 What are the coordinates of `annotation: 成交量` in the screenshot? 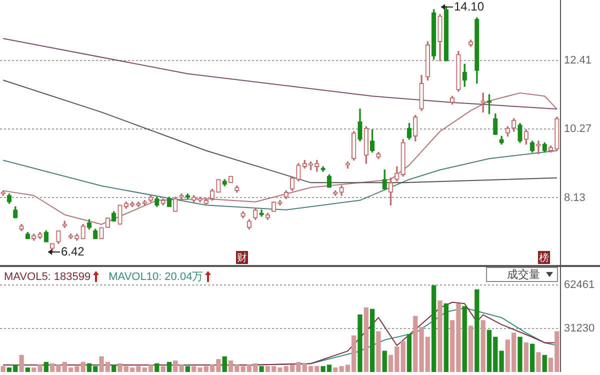 It's located at (523, 275).